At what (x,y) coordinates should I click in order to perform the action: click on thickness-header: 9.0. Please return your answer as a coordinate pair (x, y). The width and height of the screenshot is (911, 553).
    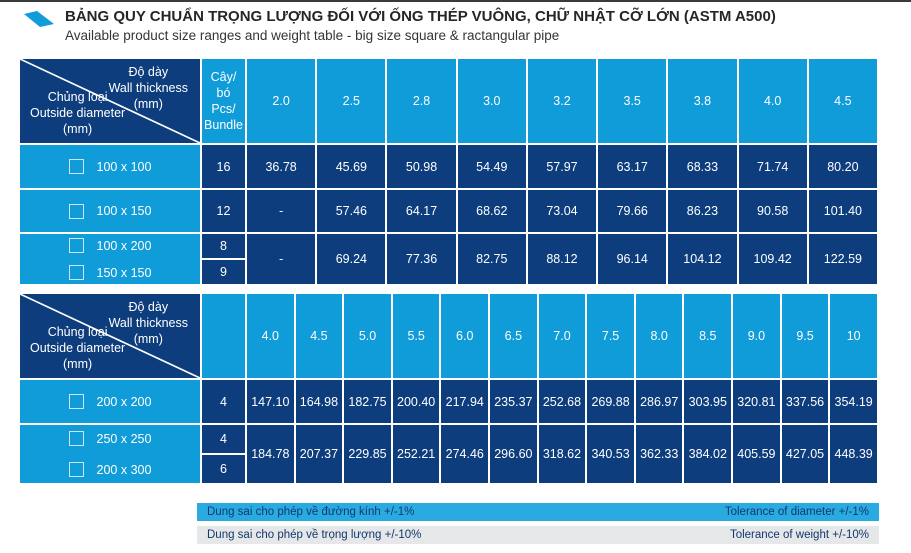
    Looking at the image, I should click on (756, 336).